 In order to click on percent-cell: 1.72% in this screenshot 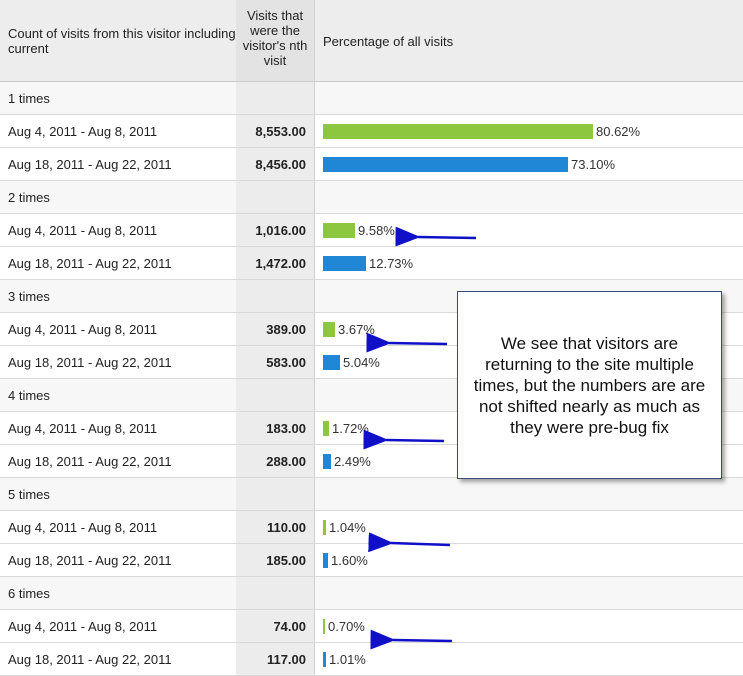, I will do `click(528, 428)`.